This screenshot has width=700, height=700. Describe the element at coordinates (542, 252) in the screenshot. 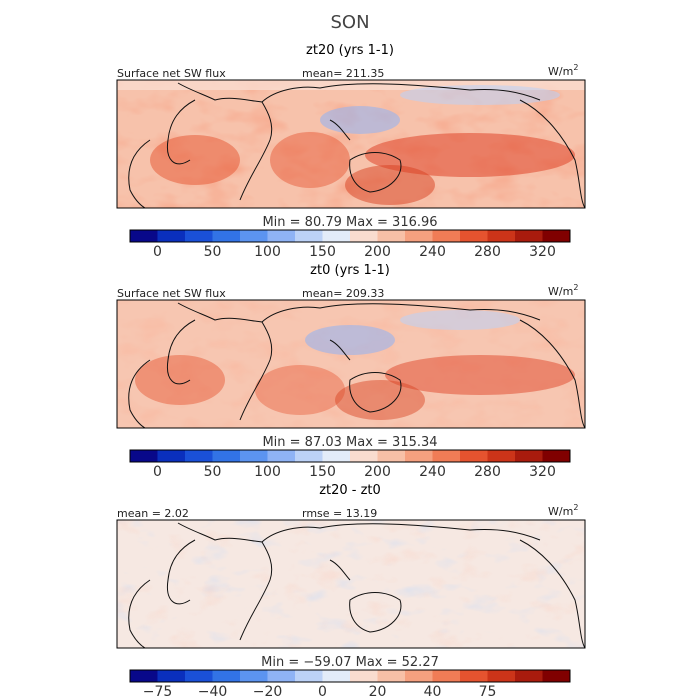

I see `colorbar-1-tick-label: 320` at that location.